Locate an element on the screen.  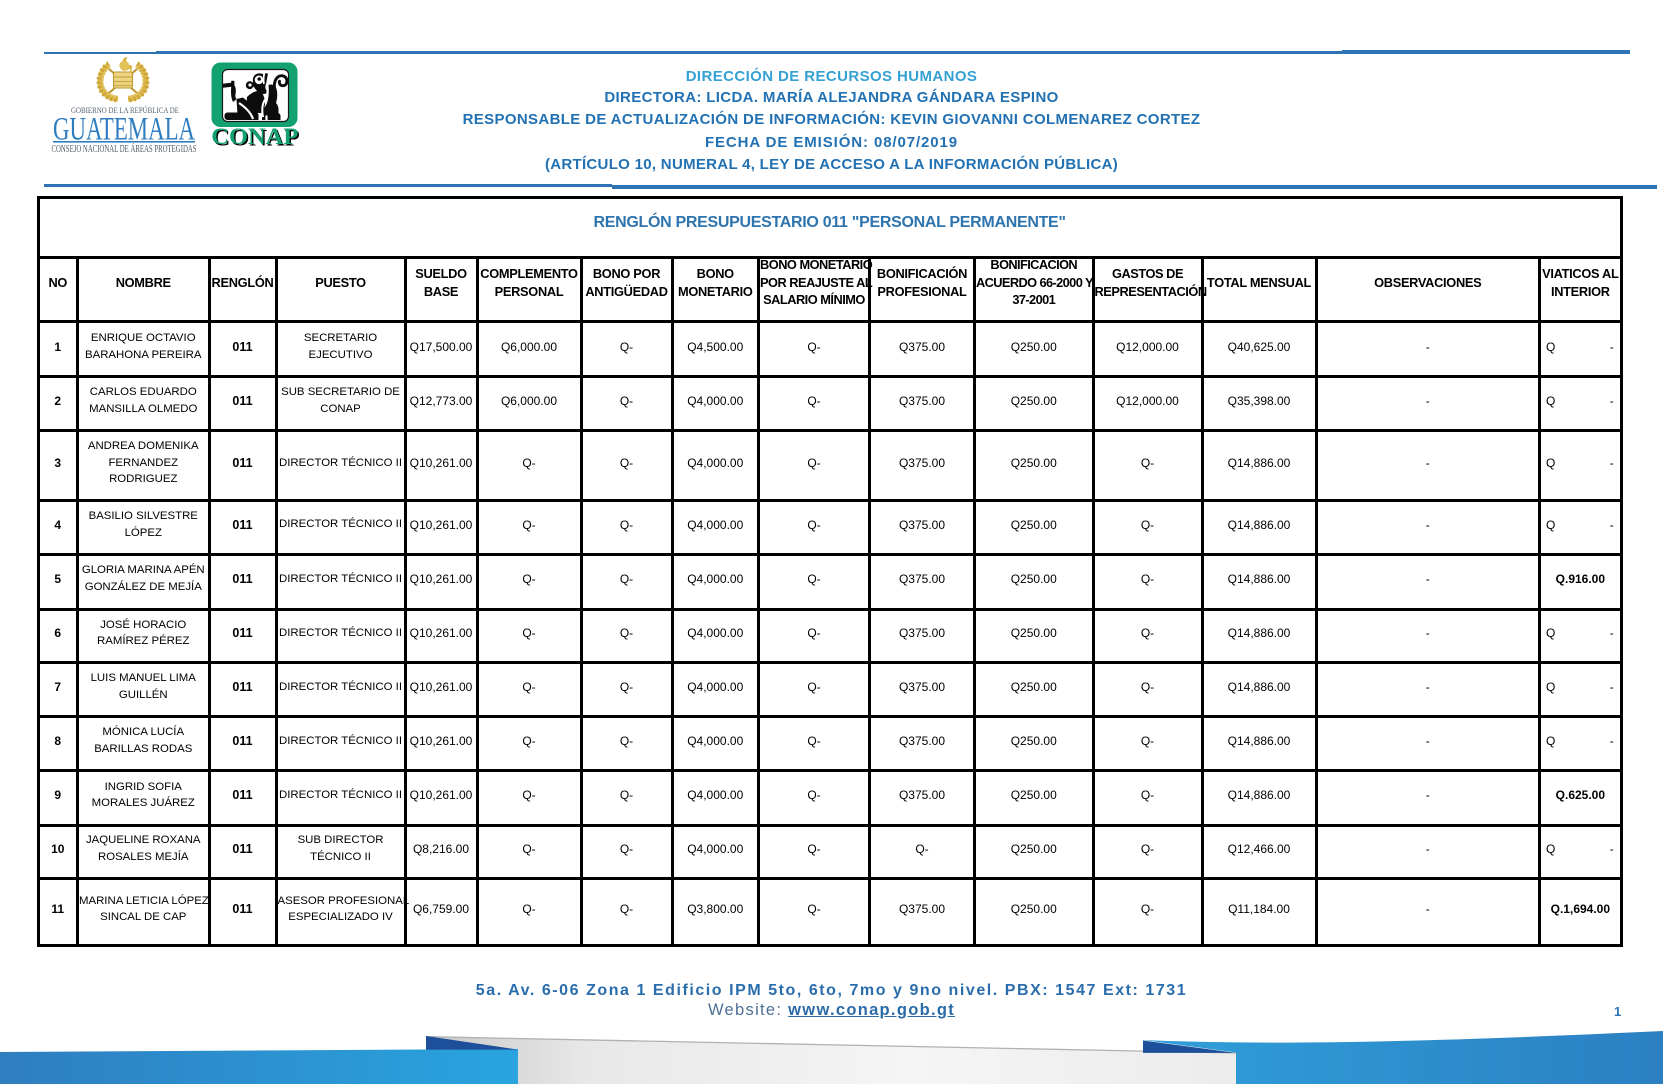
svg-text: GOBIERNO DE LA REPÚBLICA DE is located at coordinates (125, 110).